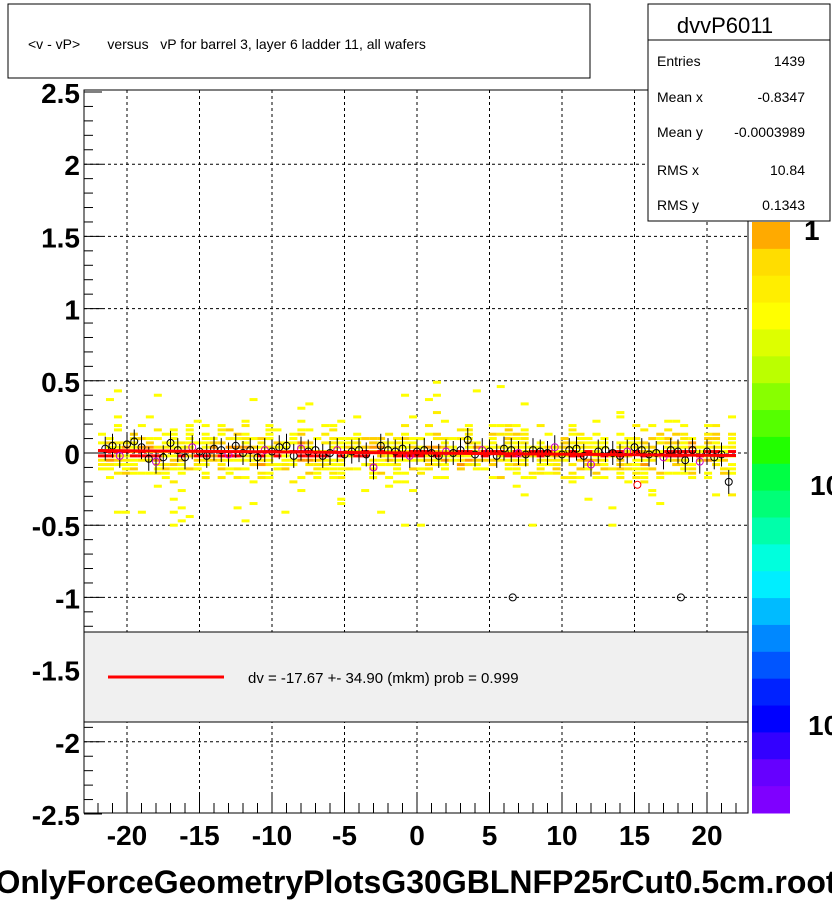  What do you see at coordinates (679, 61) in the screenshot?
I see `stats-label: Entries` at bounding box center [679, 61].